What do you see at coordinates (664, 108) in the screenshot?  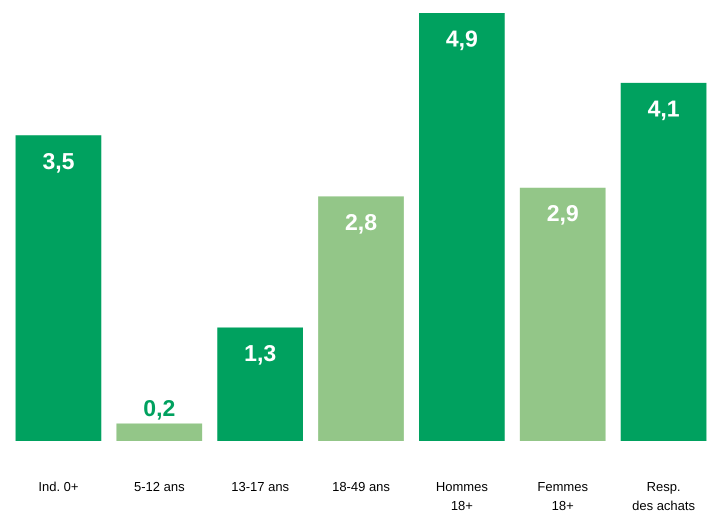 I see `data-label: 4,1` at bounding box center [664, 108].